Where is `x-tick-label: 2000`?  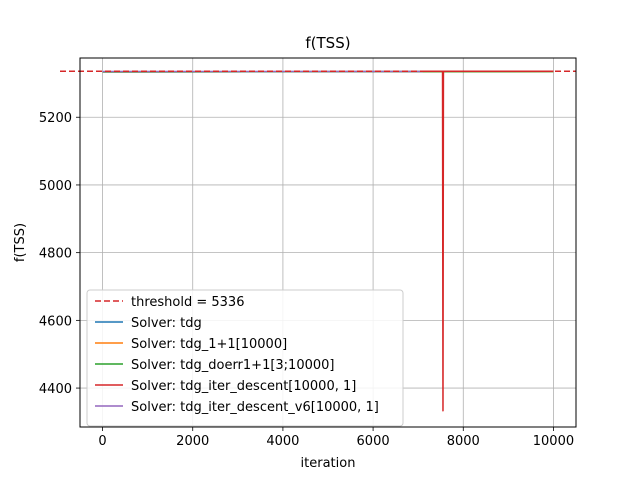
x-tick-label: 2000 is located at coordinates (192, 441).